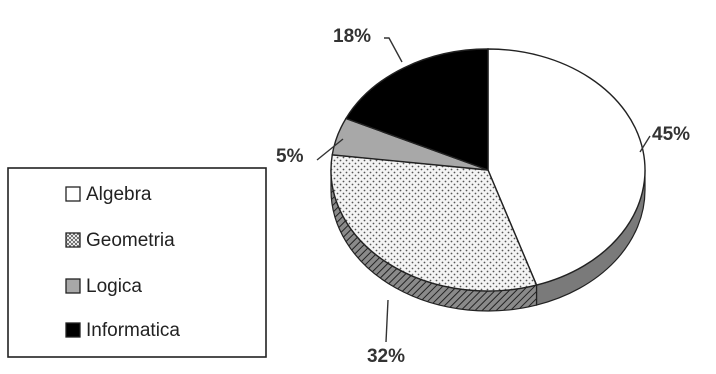 The width and height of the screenshot is (716, 374). Describe the element at coordinates (119, 194) in the screenshot. I see `legend-label-algebra: Algebra` at that location.